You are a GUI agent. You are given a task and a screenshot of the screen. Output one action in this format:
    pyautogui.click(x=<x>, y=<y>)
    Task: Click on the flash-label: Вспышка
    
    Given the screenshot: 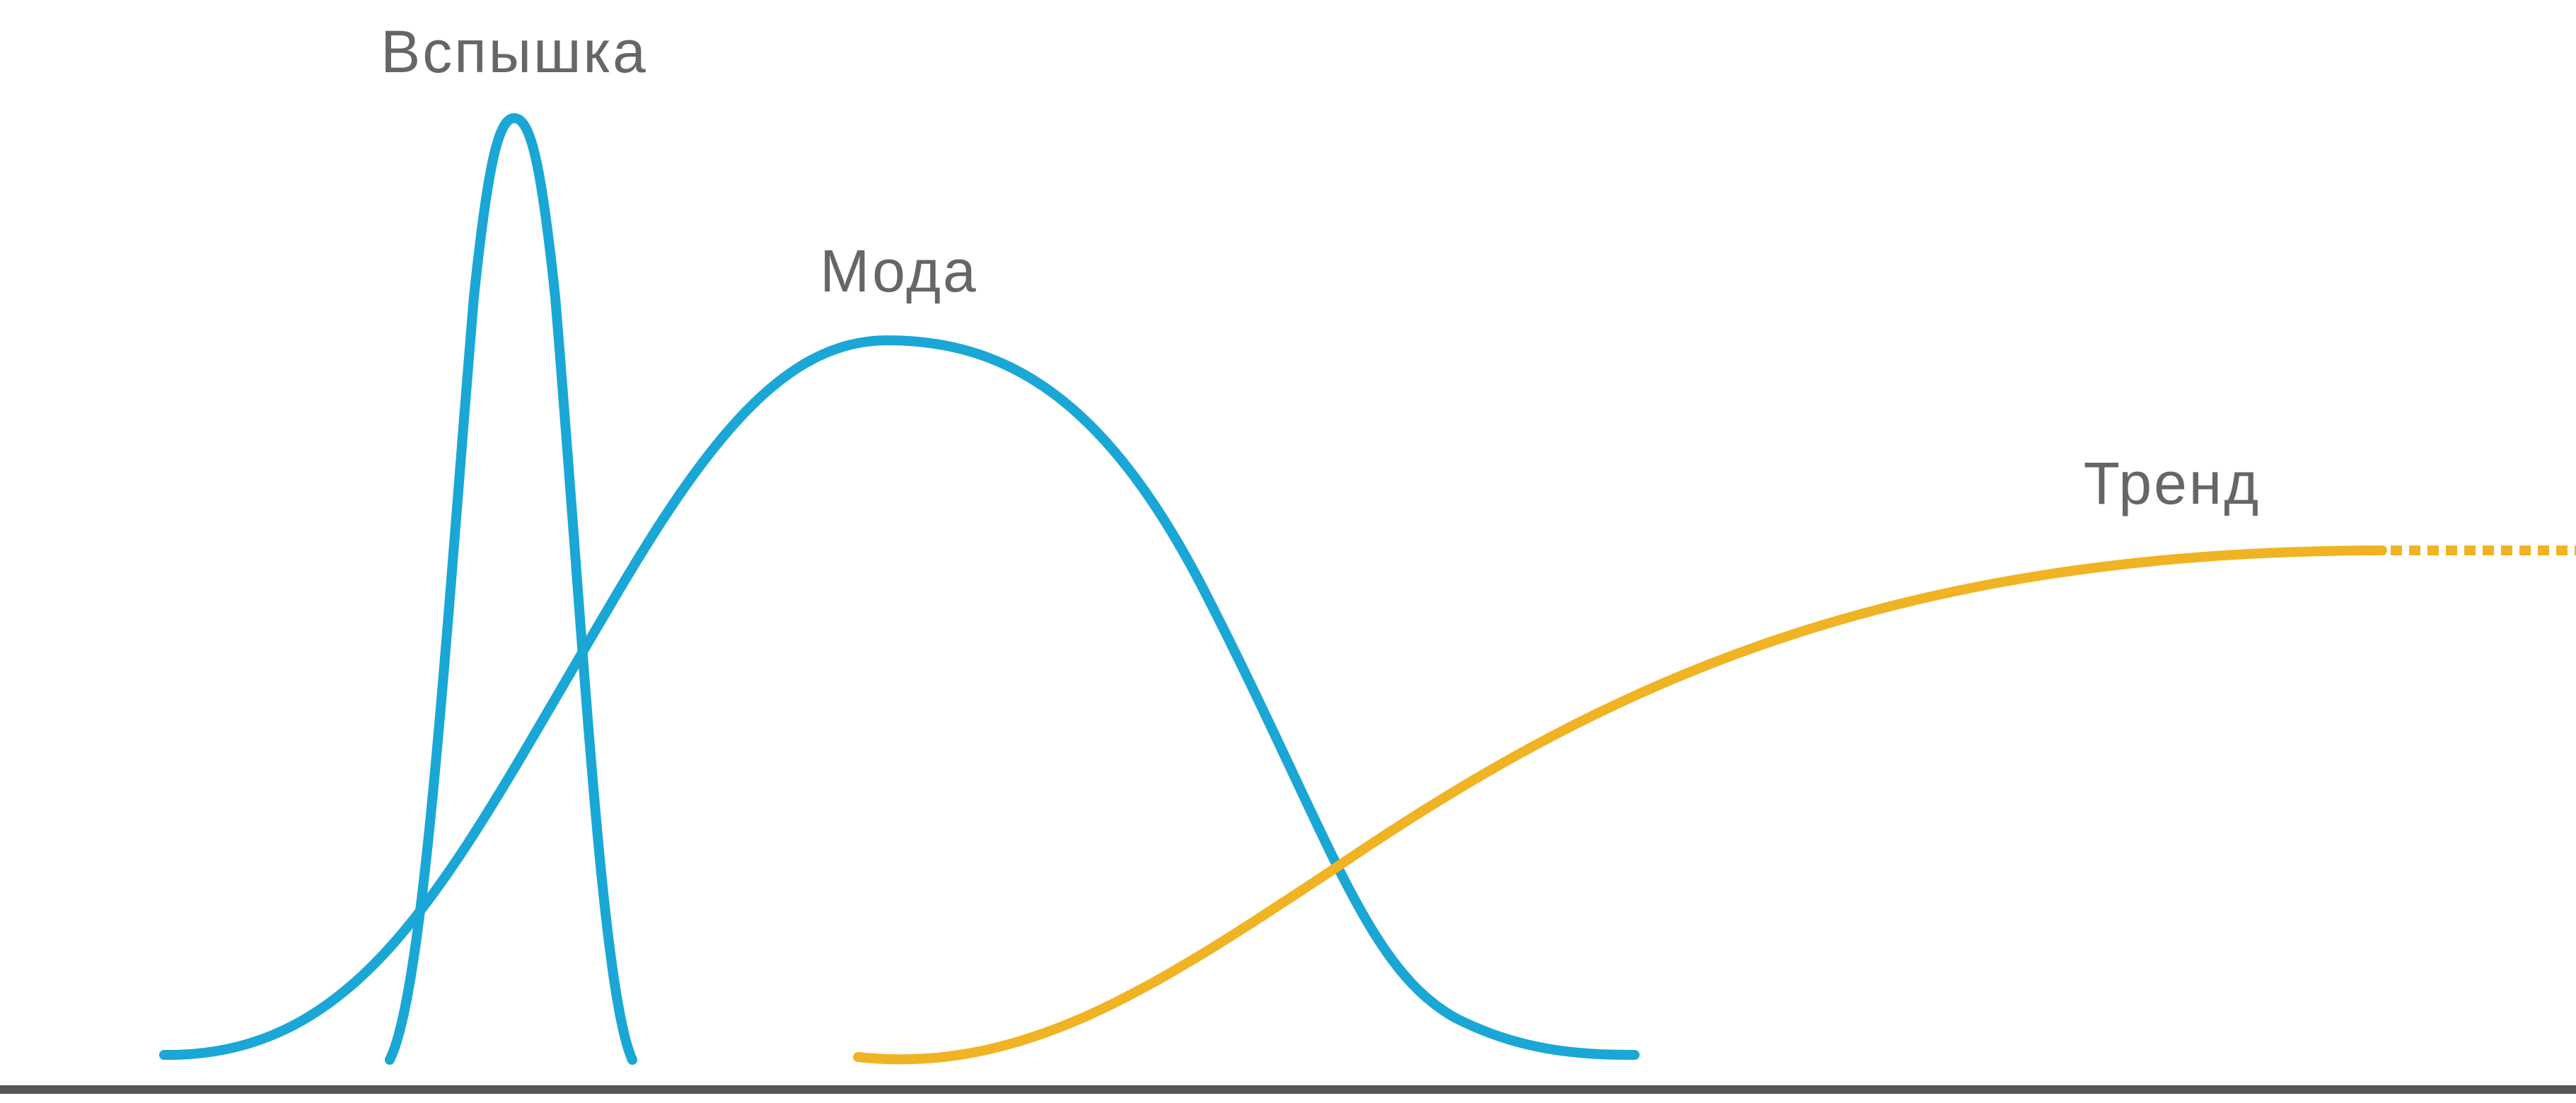 What is the action you would take?
    pyautogui.click(x=514, y=51)
    